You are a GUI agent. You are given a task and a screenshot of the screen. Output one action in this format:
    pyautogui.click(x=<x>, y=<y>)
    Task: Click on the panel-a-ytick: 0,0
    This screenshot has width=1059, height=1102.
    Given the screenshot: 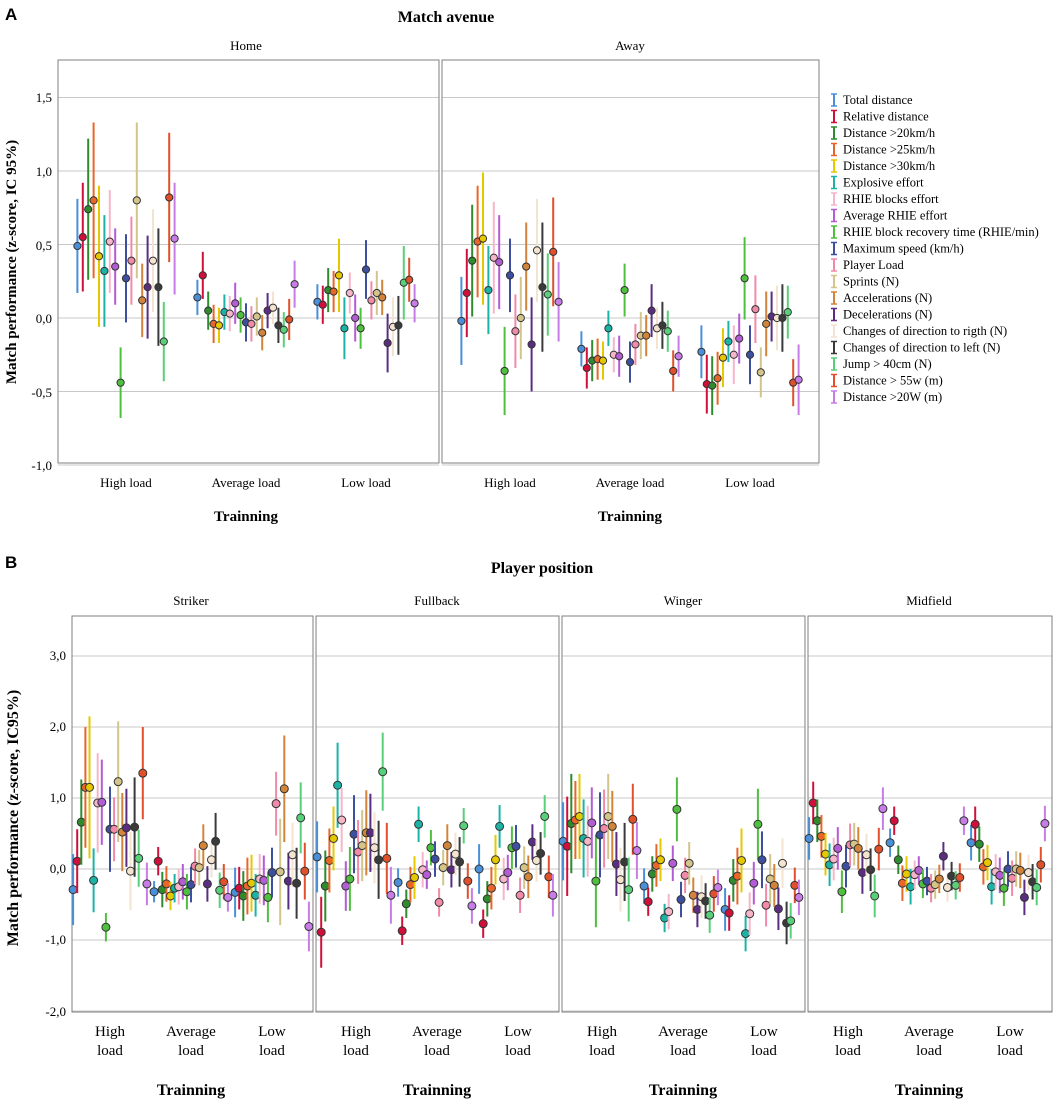 What is the action you would take?
    pyautogui.click(x=44, y=318)
    